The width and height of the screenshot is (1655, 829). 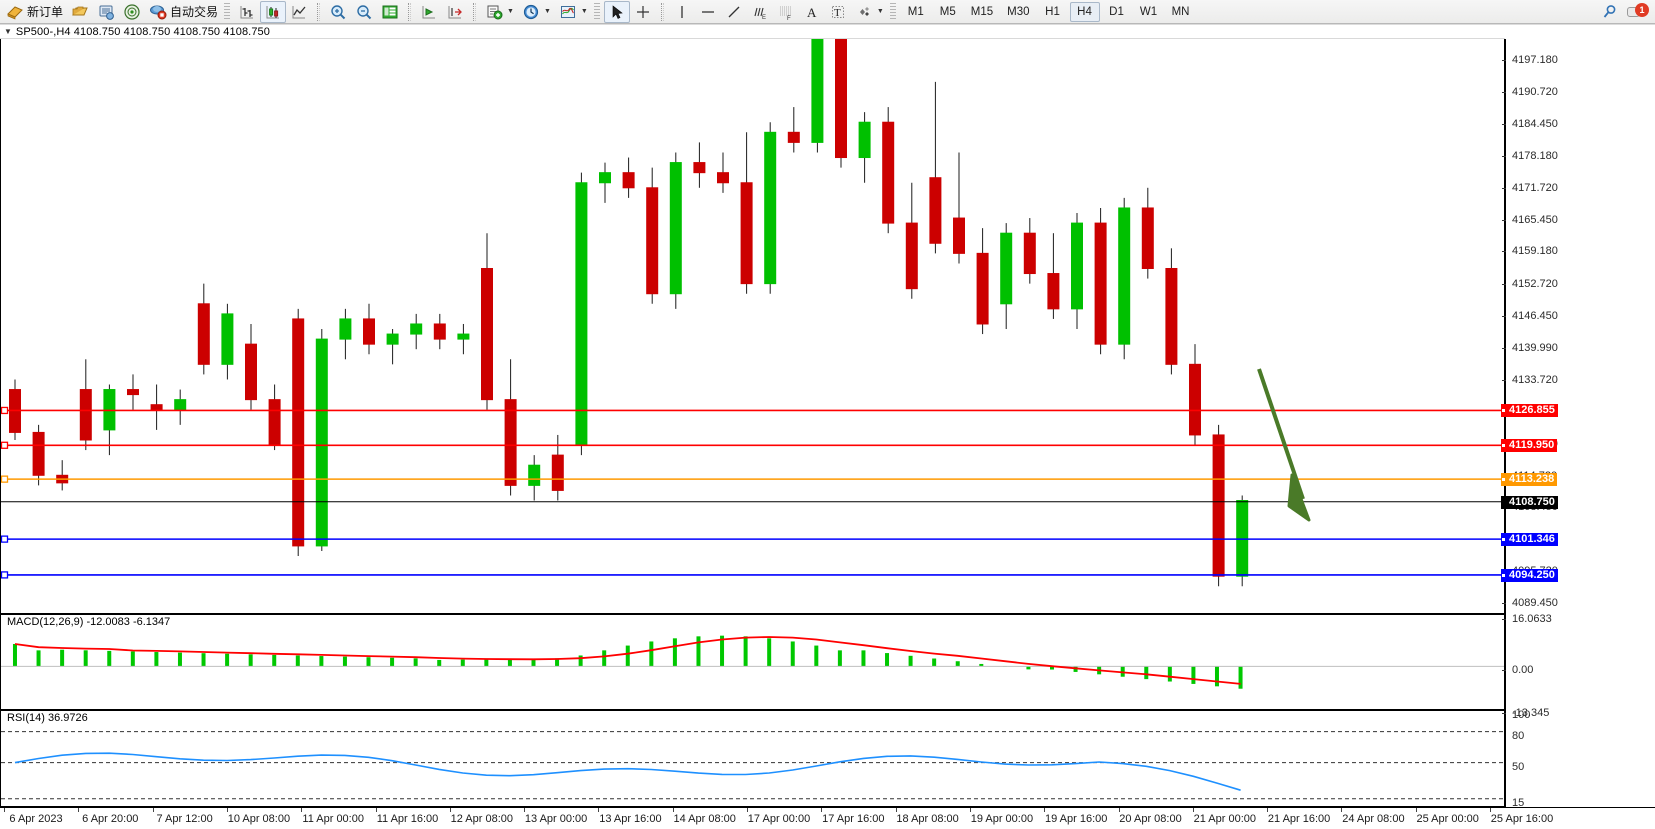 What do you see at coordinates (838, 12) in the screenshot?
I see `label-button: T` at bounding box center [838, 12].